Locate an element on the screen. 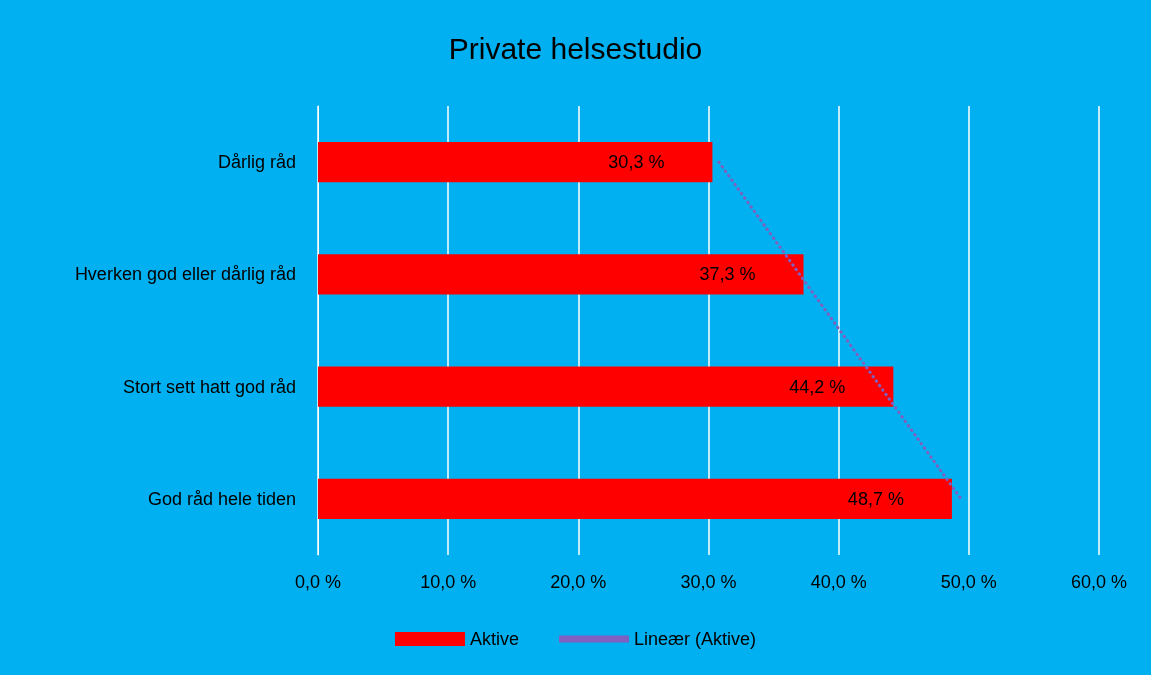 The width and height of the screenshot is (1151, 675). y-tick-label: Dårlig råd is located at coordinates (256, 162).